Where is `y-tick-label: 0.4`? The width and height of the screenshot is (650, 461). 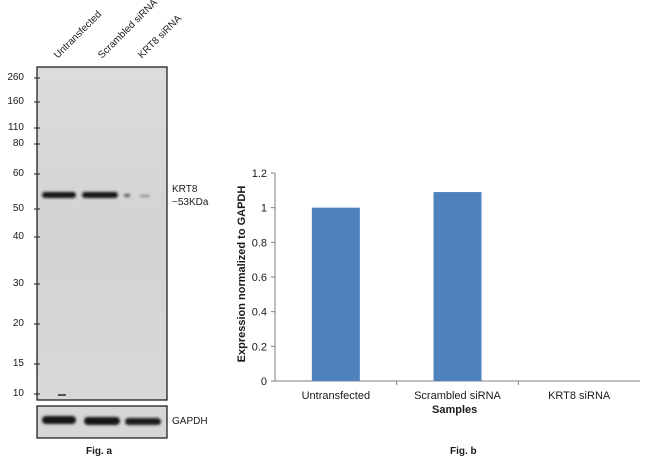
y-tick-label: 0.4 is located at coordinates (259, 313).